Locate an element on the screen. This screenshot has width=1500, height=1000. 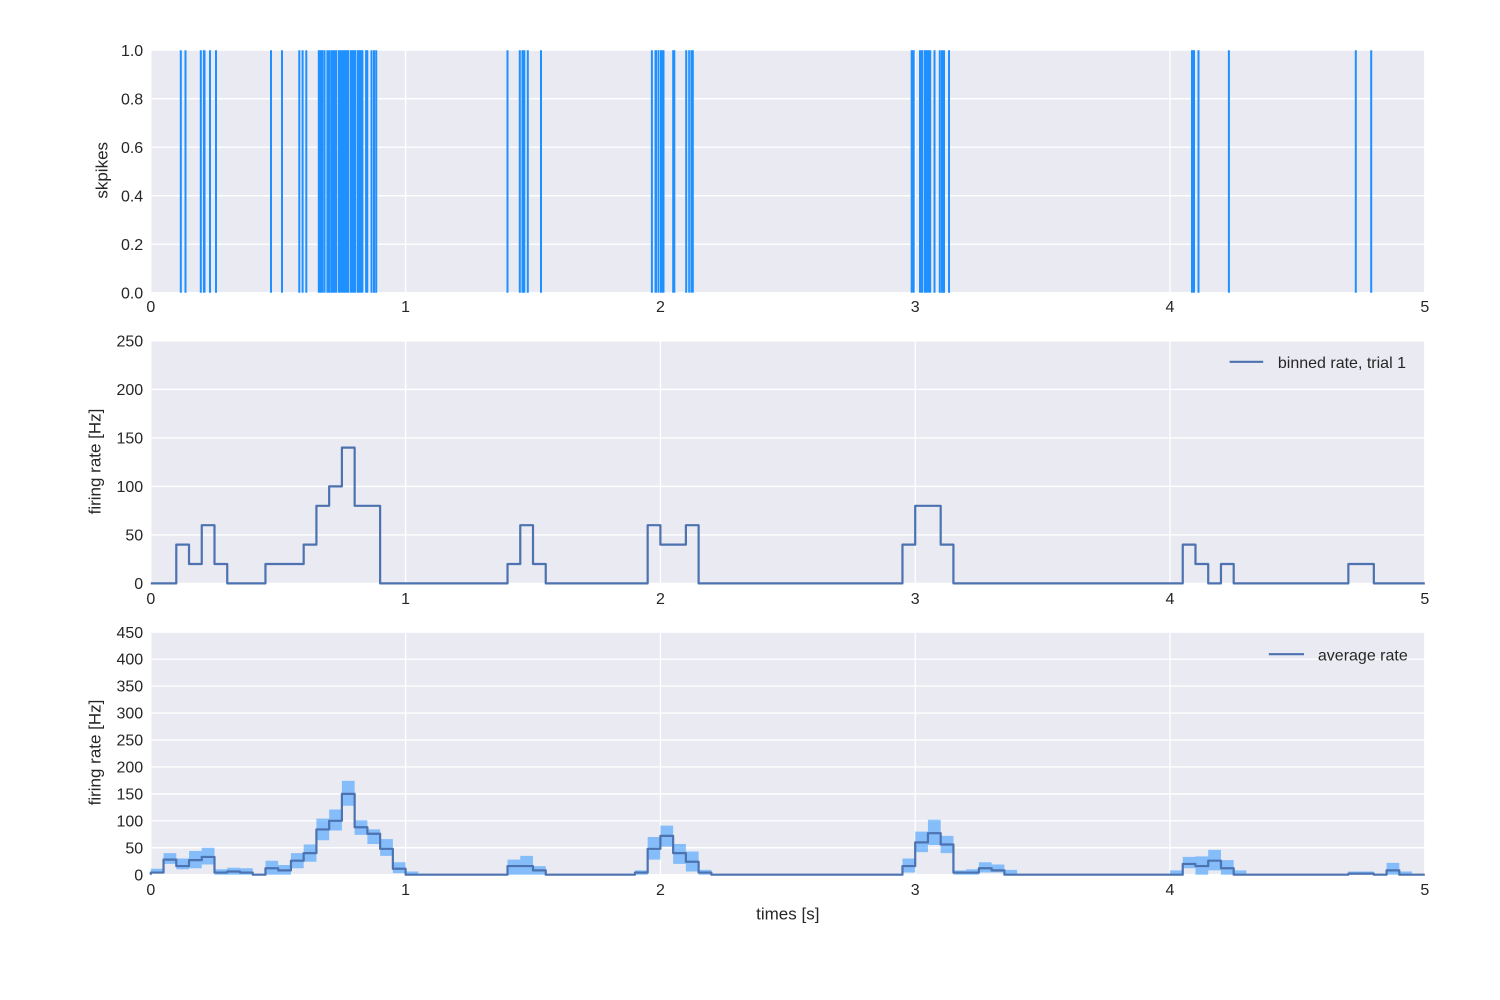
svg-text: binned rate, trial 1 is located at coordinates (1342, 363).